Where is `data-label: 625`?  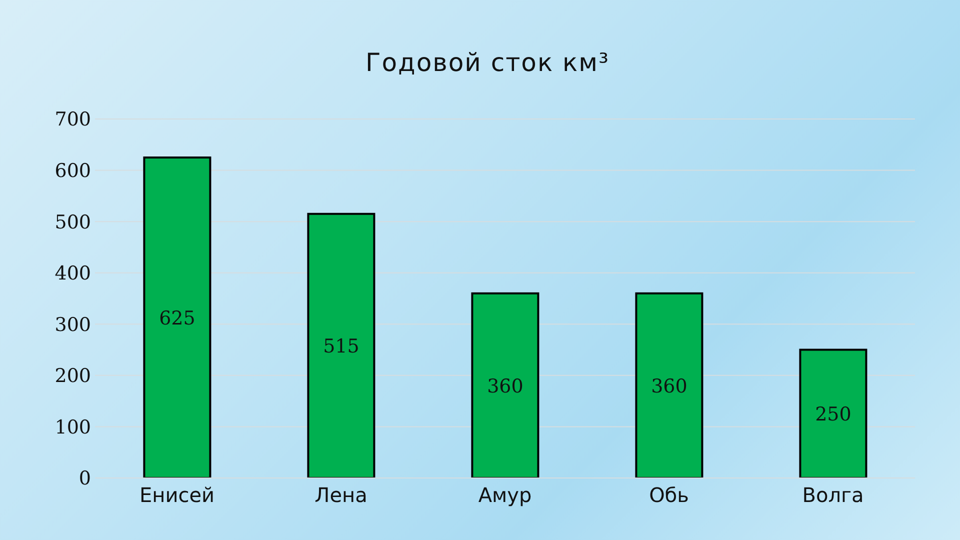
data-label: 625 is located at coordinates (177, 318).